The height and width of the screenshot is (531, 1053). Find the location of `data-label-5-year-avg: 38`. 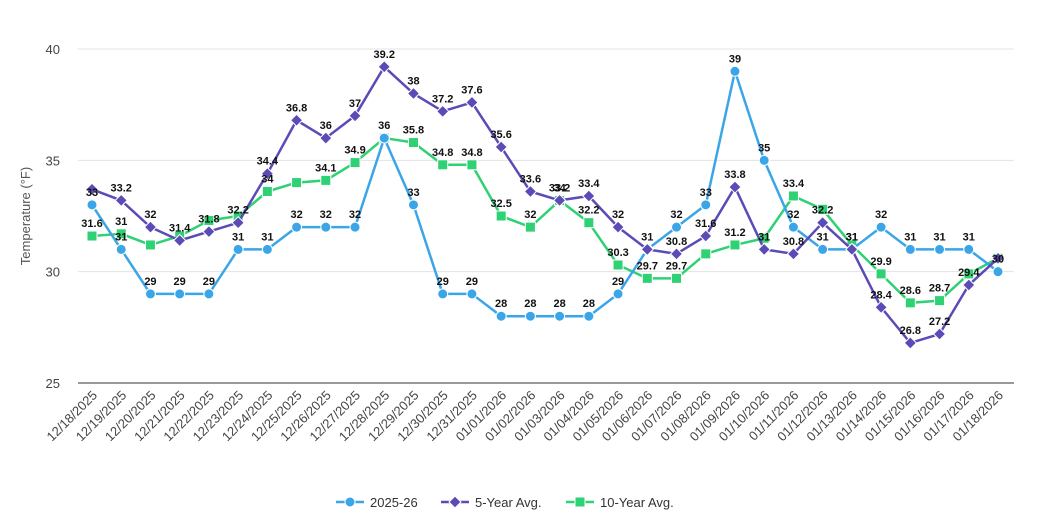

data-label-5-year-avg: 38 is located at coordinates (413, 82).